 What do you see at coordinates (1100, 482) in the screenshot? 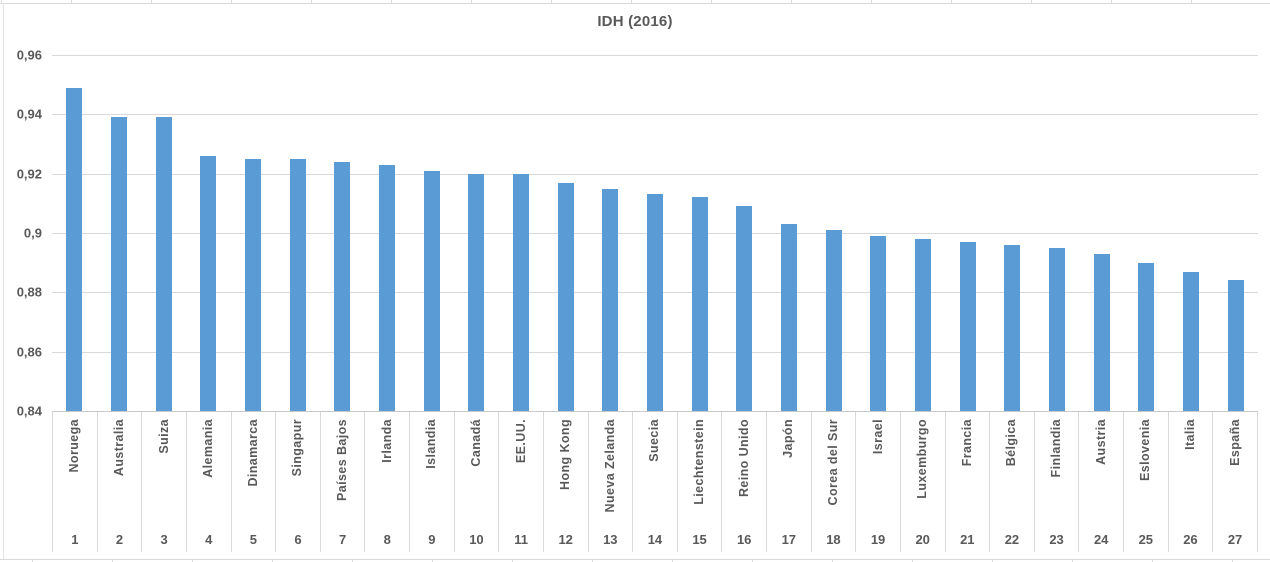
I see `category-cell: Austria 24` at bounding box center [1100, 482].